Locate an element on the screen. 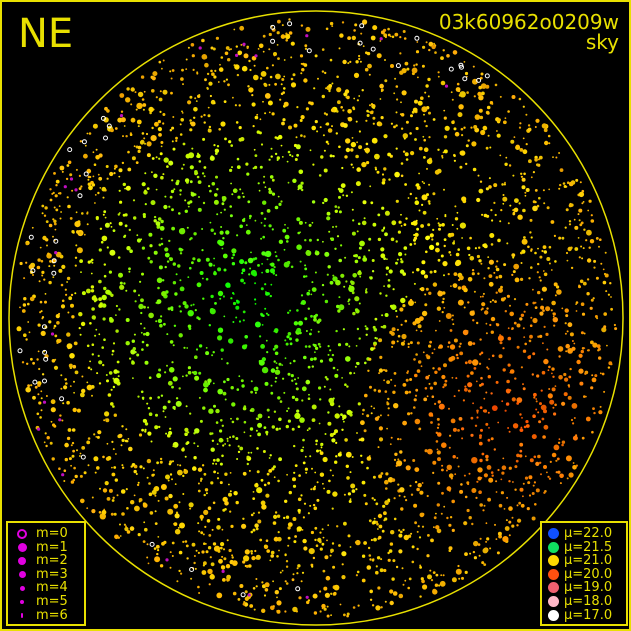 The height and width of the screenshot is (631, 631). legend-label: μ=21.5 is located at coordinates (588, 547).